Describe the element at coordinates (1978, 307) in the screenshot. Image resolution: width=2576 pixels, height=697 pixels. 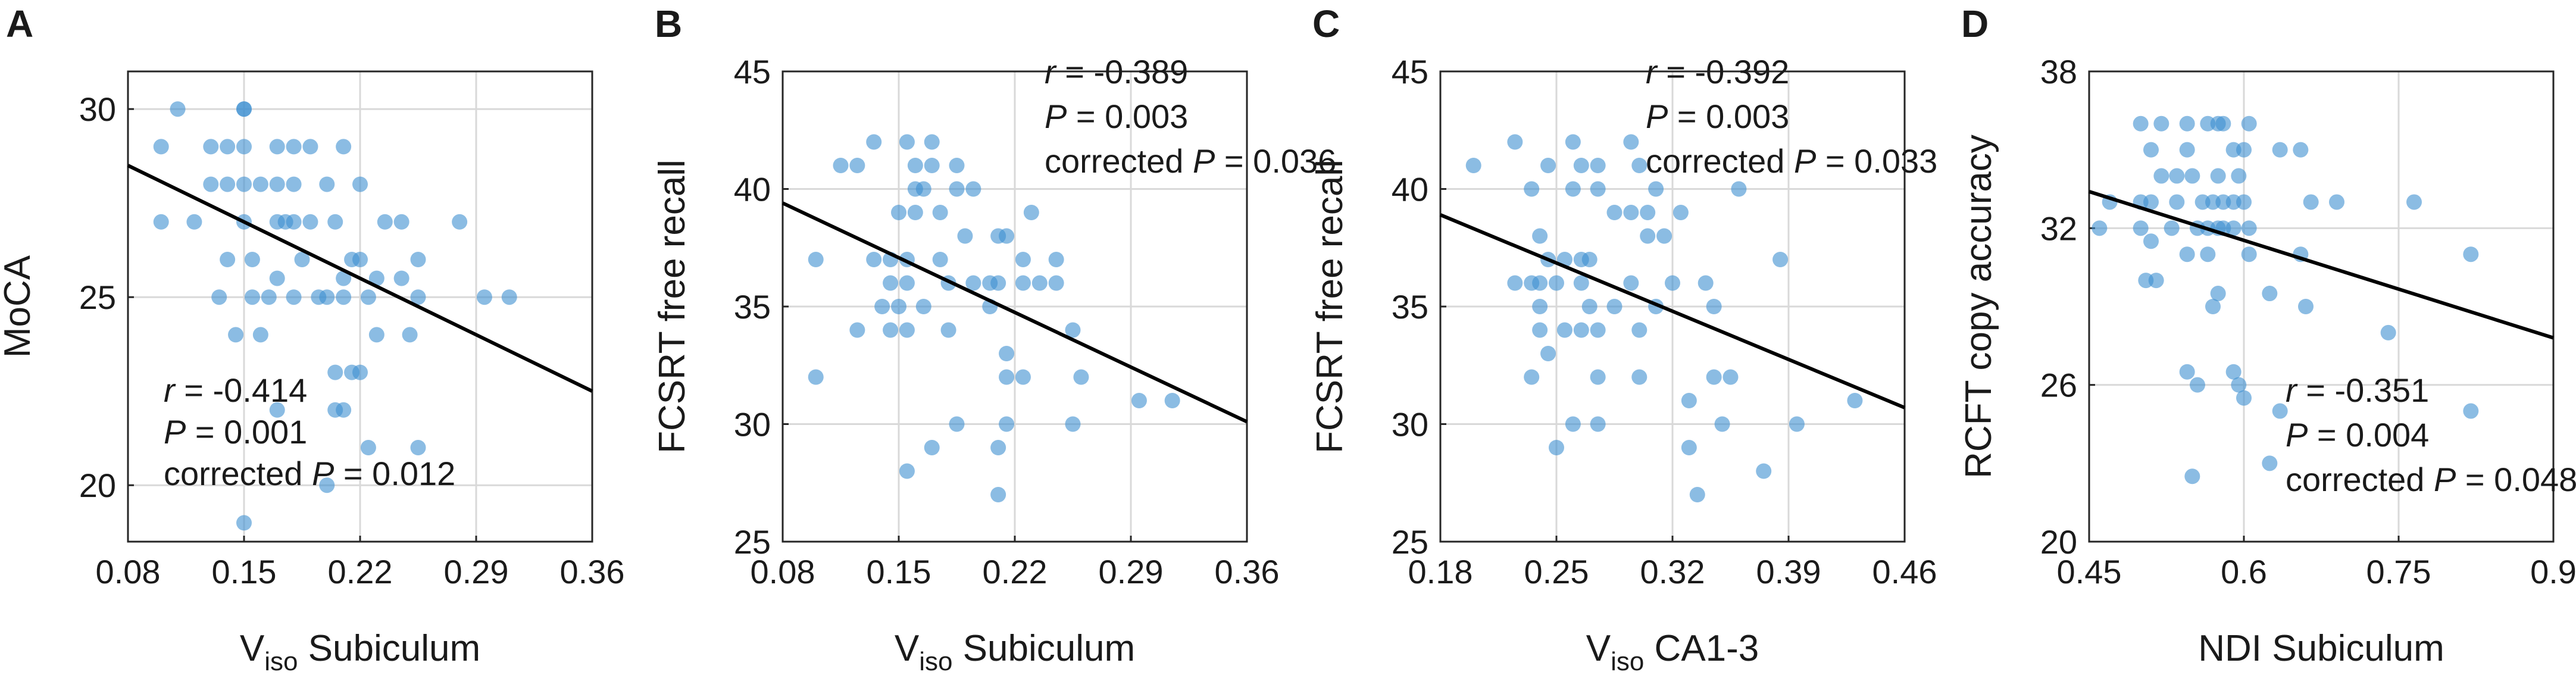
I see `y-axis-label: RCFT copy accuracy` at that location.